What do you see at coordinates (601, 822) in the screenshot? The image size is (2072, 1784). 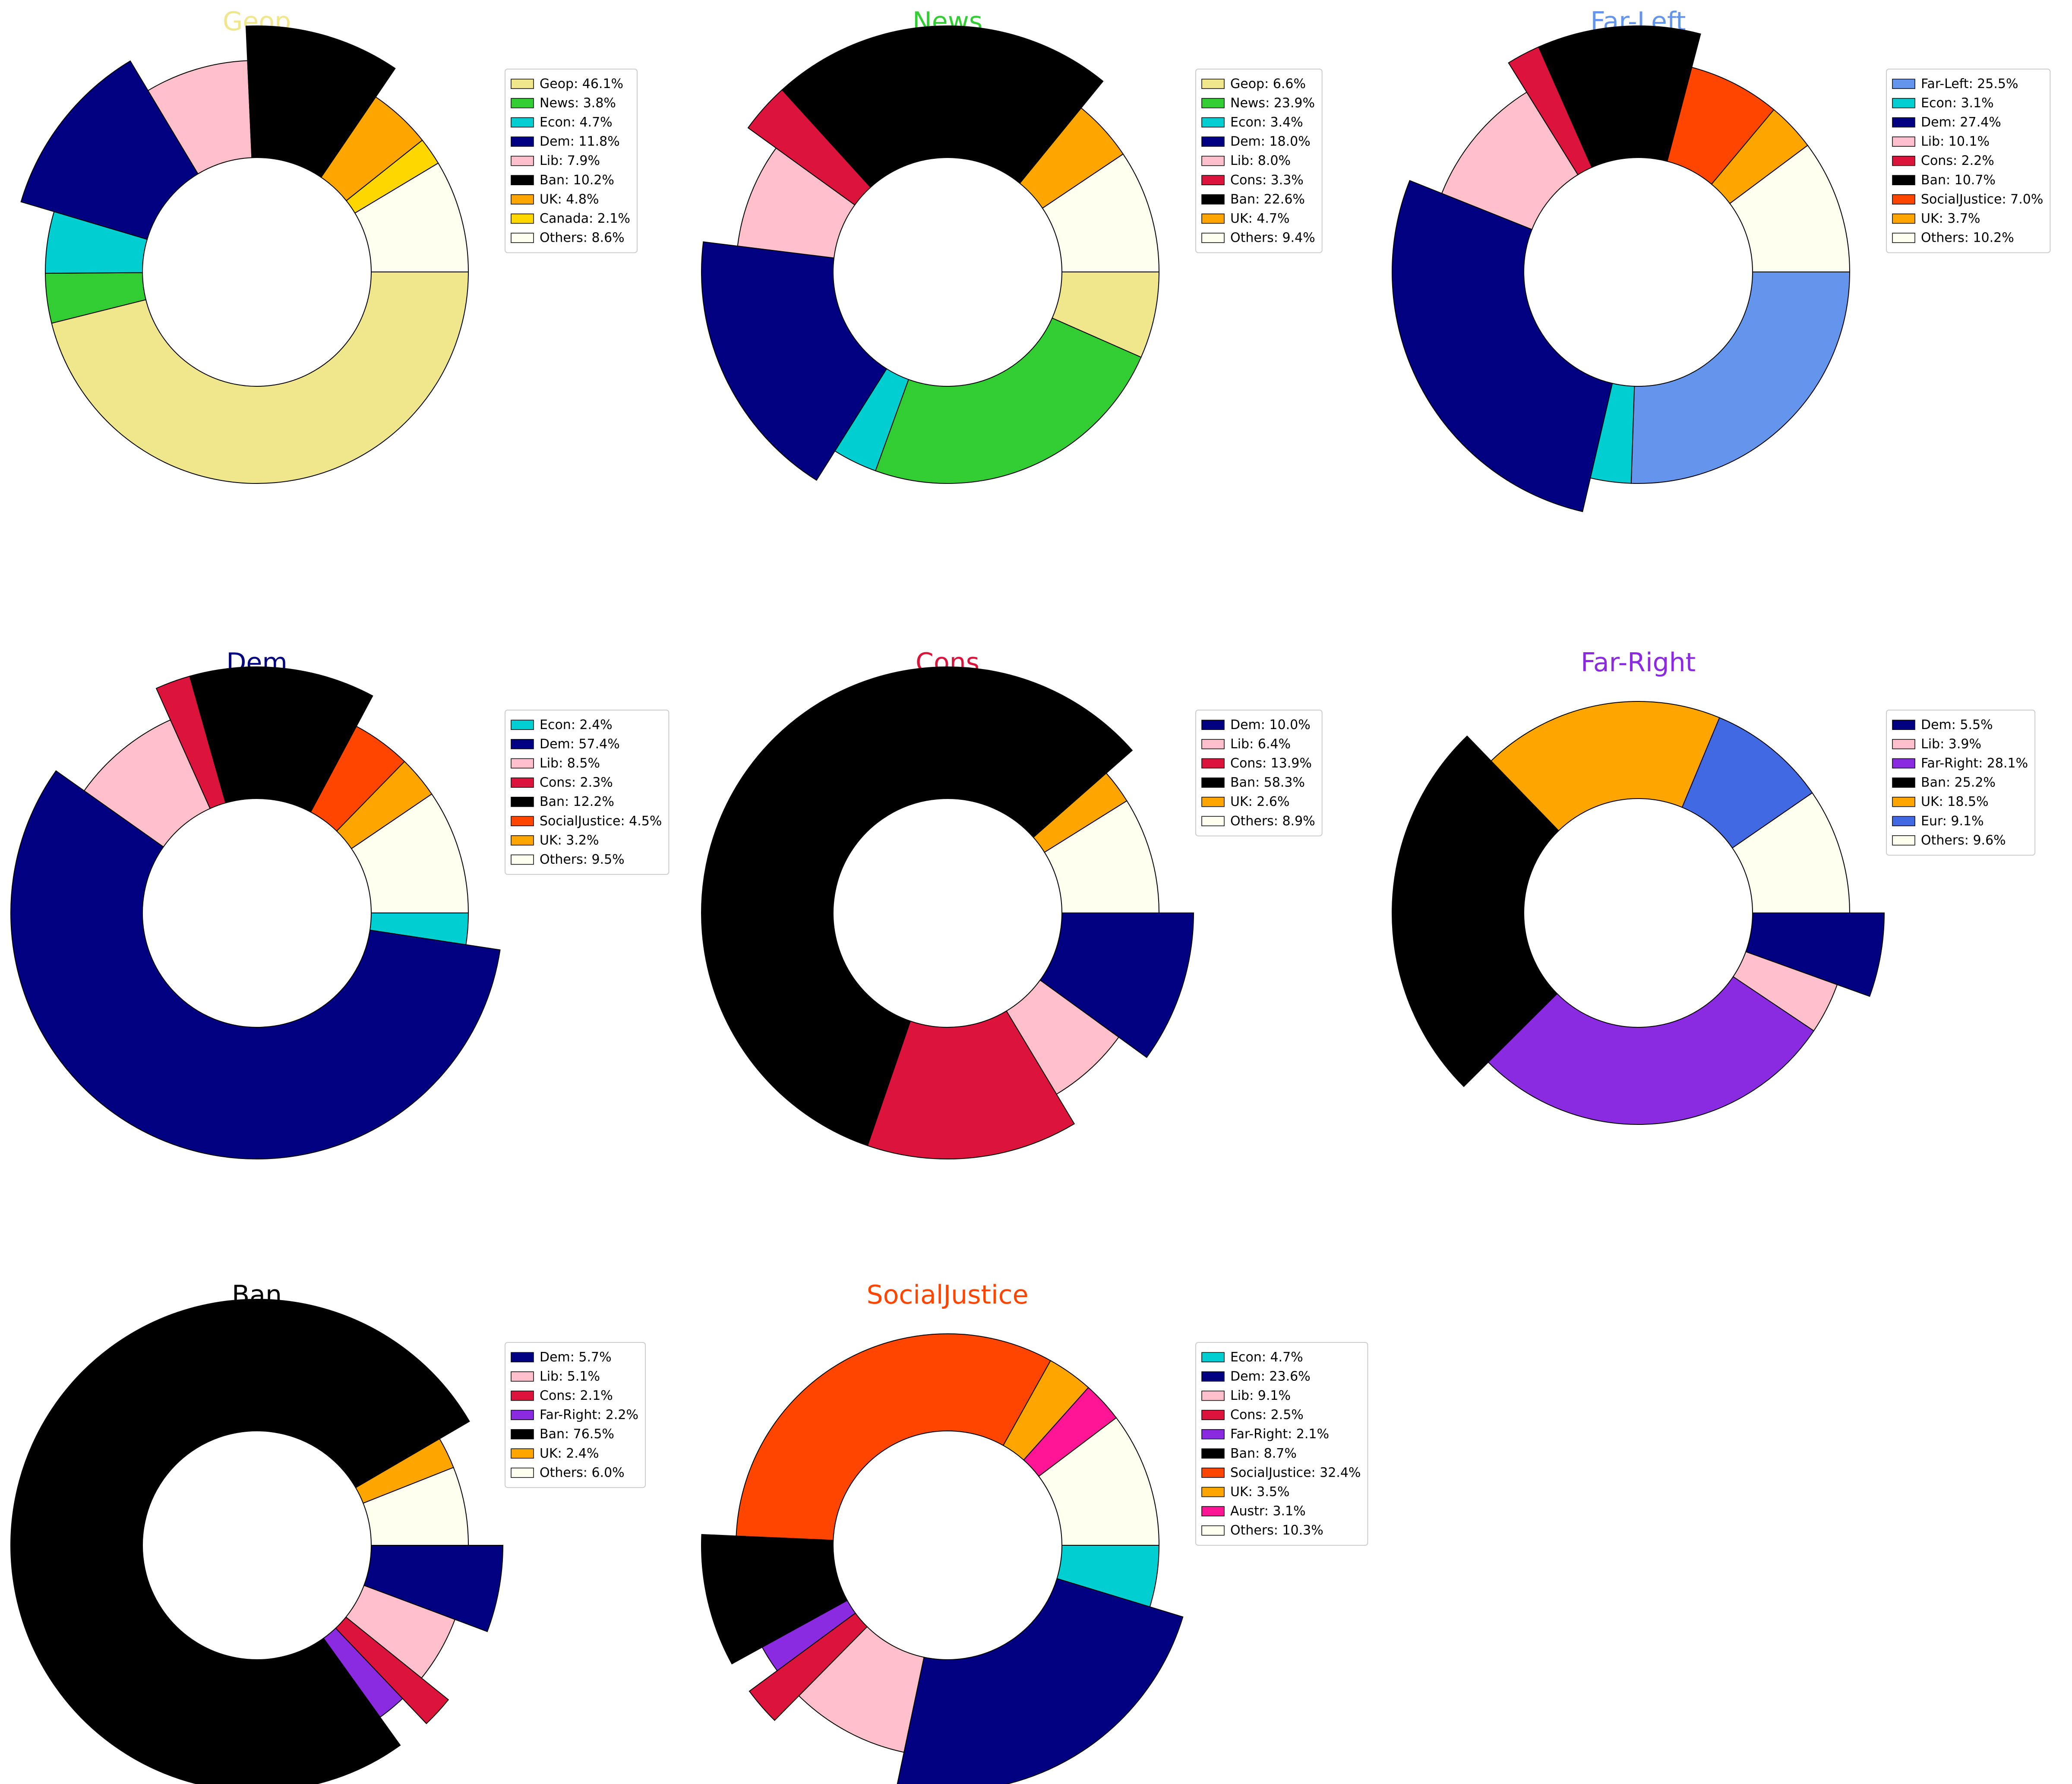 I see `legend-label-socialjustice: SocialJustice: 4.5%` at bounding box center [601, 822].